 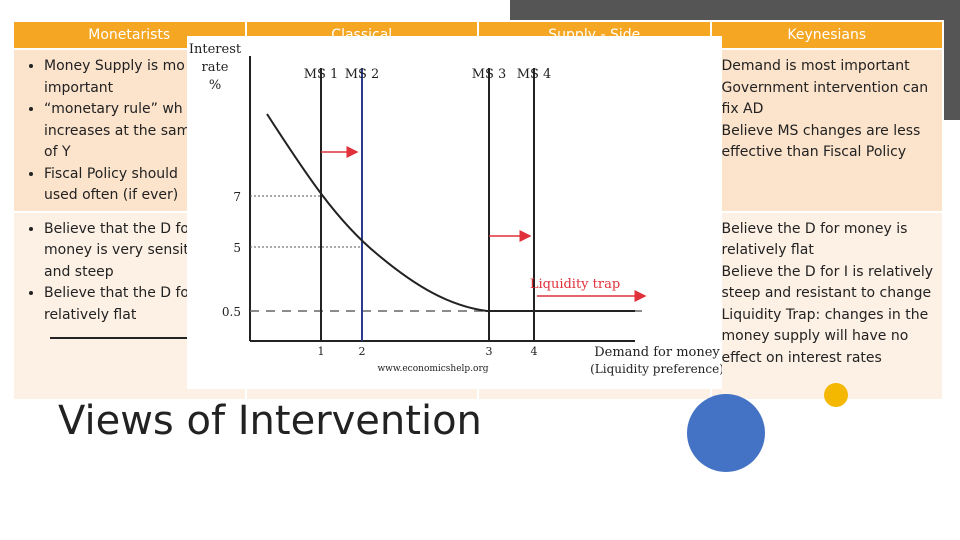 What do you see at coordinates (657, 352) in the screenshot?
I see `x-axis-label-line1: Demand for money` at bounding box center [657, 352].